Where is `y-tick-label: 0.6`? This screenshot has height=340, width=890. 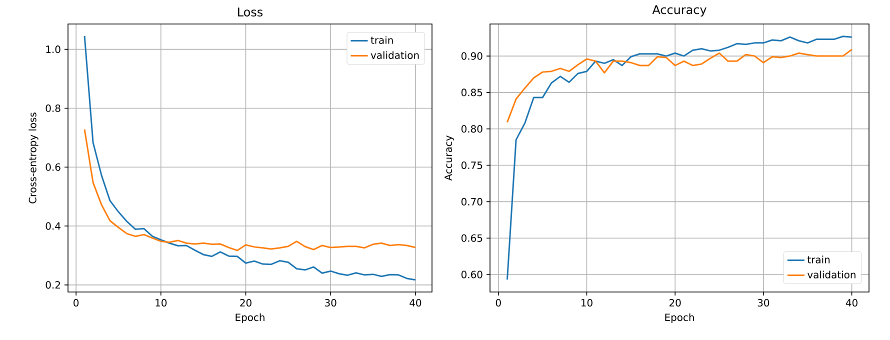 y-tick-label: 0.6 is located at coordinates (53, 167).